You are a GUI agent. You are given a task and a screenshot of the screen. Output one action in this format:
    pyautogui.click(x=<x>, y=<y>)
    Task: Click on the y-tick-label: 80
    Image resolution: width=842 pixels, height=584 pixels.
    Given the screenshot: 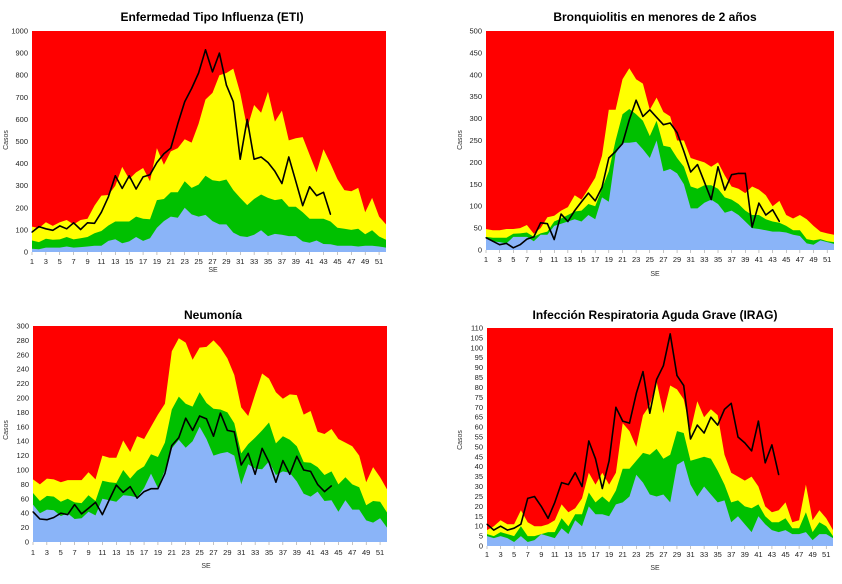 What is the action you would take?
    pyautogui.click(x=479, y=387)
    